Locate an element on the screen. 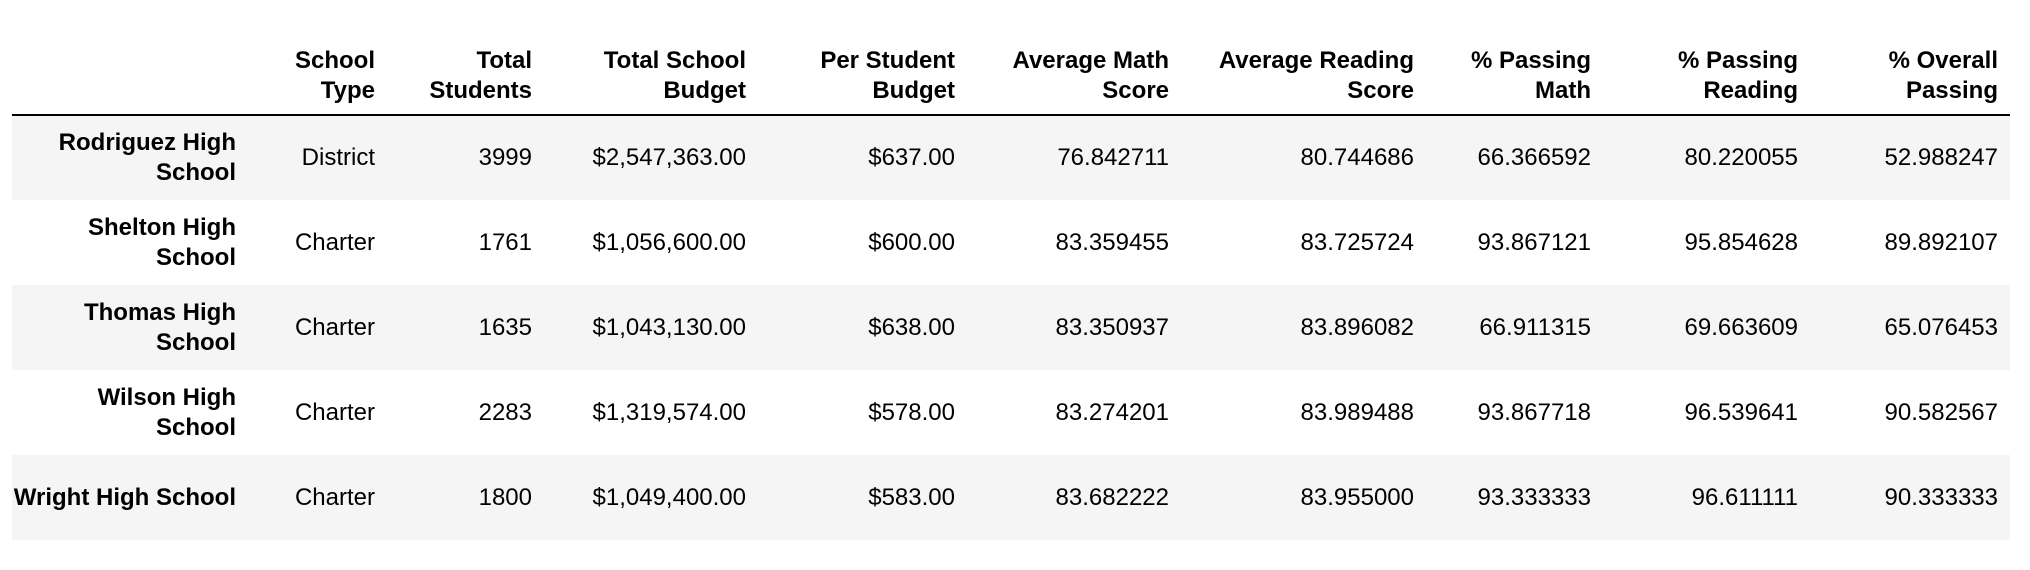 Image resolution: width=2030 pixels, height=570 pixels. cell-total-school-budget: $1,049,400.00 is located at coordinates (669, 497).